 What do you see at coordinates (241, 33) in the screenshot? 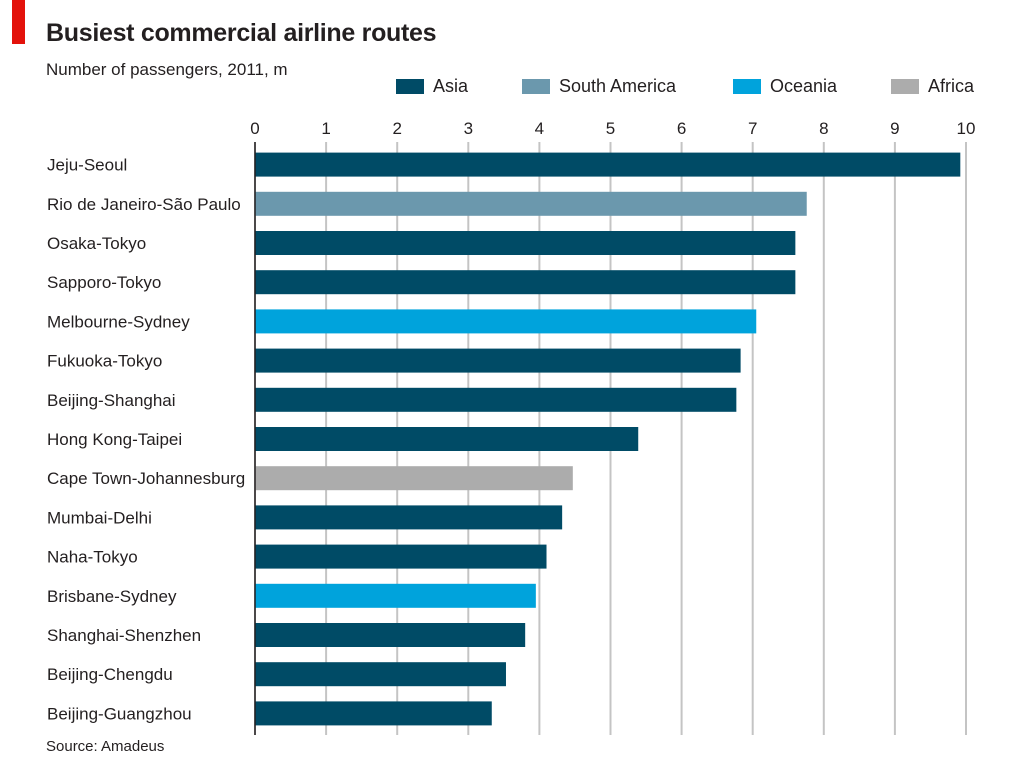
I see `chart-title: Busiest commercial airline routes` at bounding box center [241, 33].